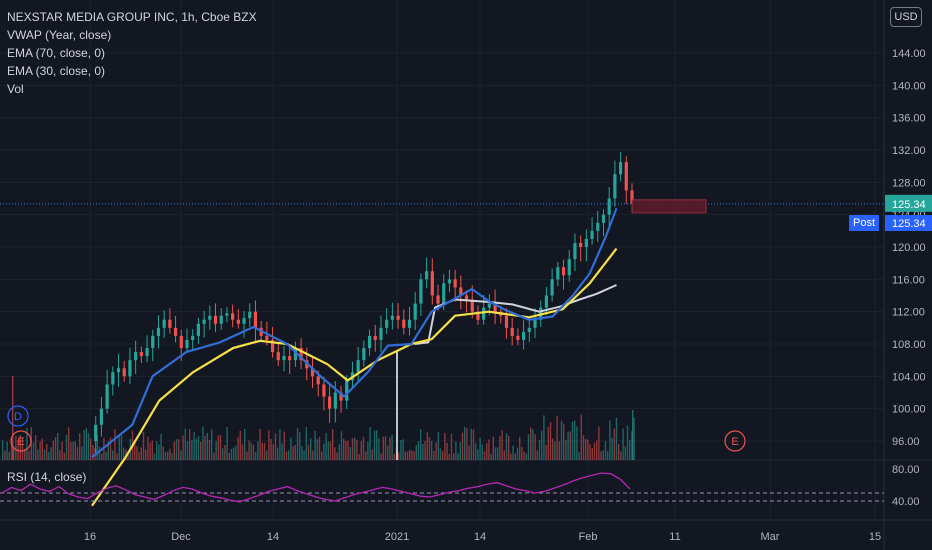  Describe the element at coordinates (318, 405) in the screenshot. I see `volume-bars` at that location.